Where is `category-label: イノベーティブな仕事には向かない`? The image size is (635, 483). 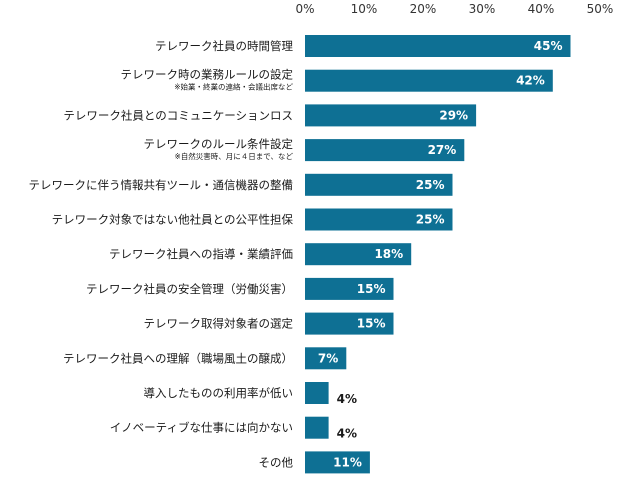
category-label: イノベーティブな仕事には向かない is located at coordinates (201, 428).